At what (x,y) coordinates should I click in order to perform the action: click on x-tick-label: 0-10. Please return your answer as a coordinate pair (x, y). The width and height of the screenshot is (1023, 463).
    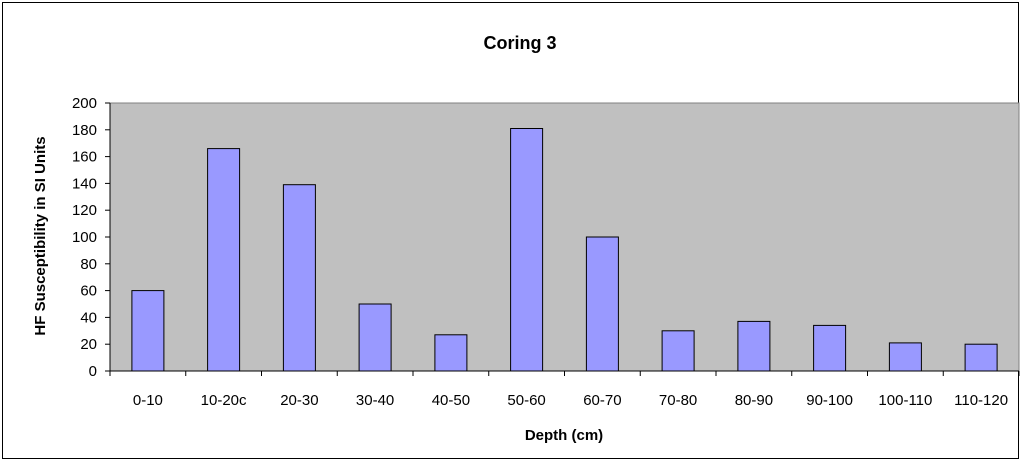
    Looking at the image, I should click on (148, 400).